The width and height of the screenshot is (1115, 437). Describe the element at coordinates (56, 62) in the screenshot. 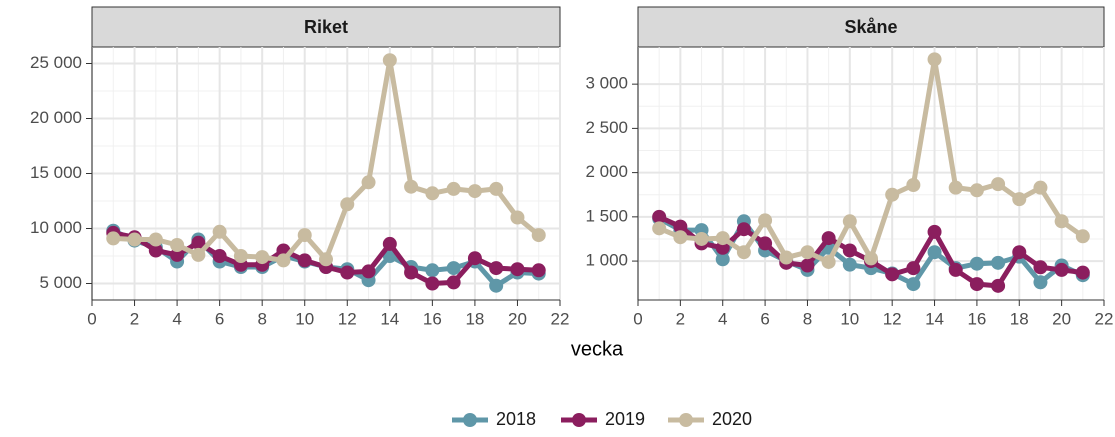

I see `y-tick-label: 25 000` at that location.